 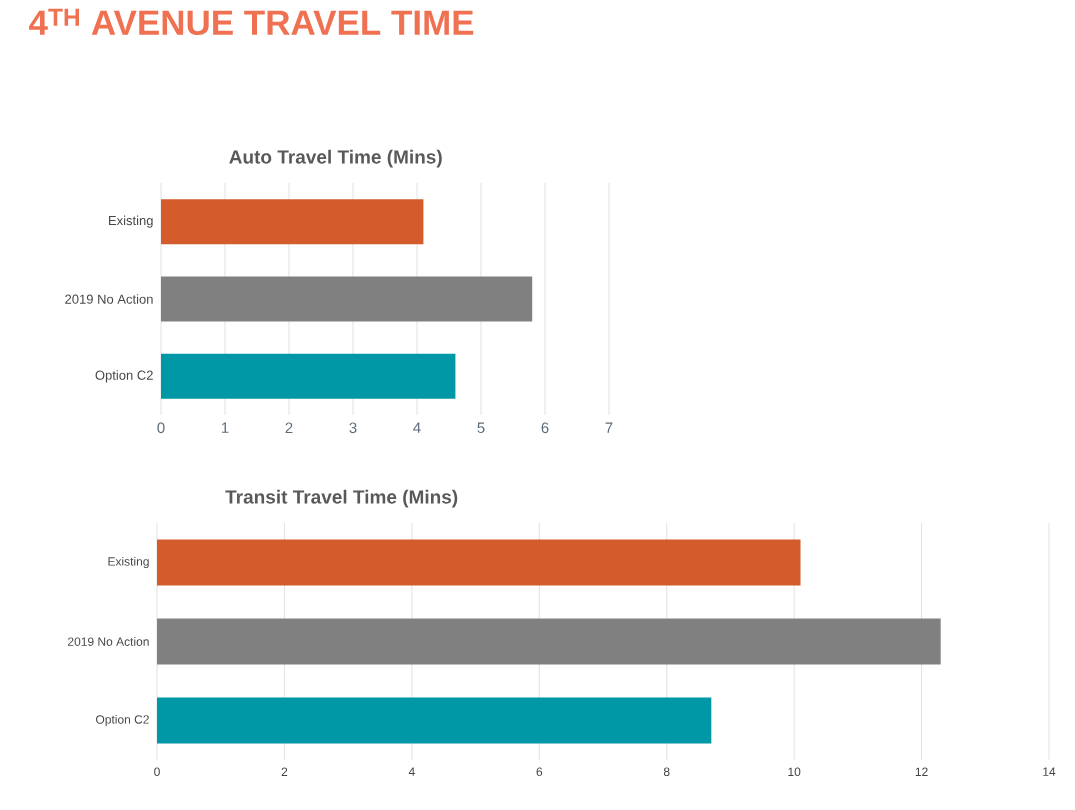 I want to click on chart-title: Transit Travel Time (Mins), so click(x=341, y=498).